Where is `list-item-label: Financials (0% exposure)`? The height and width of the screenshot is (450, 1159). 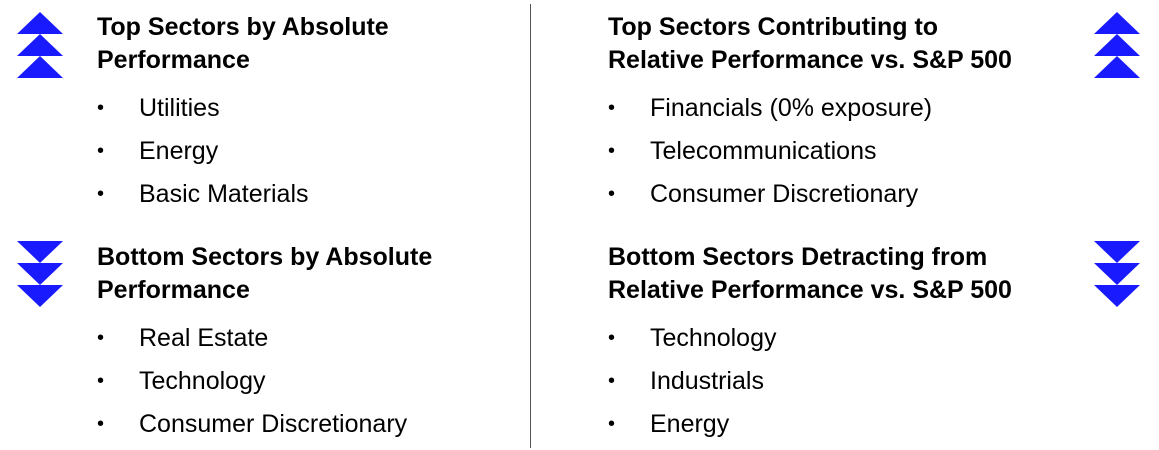 list-item-label: Financials (0% exposure) is located at coordinates (791, 108).